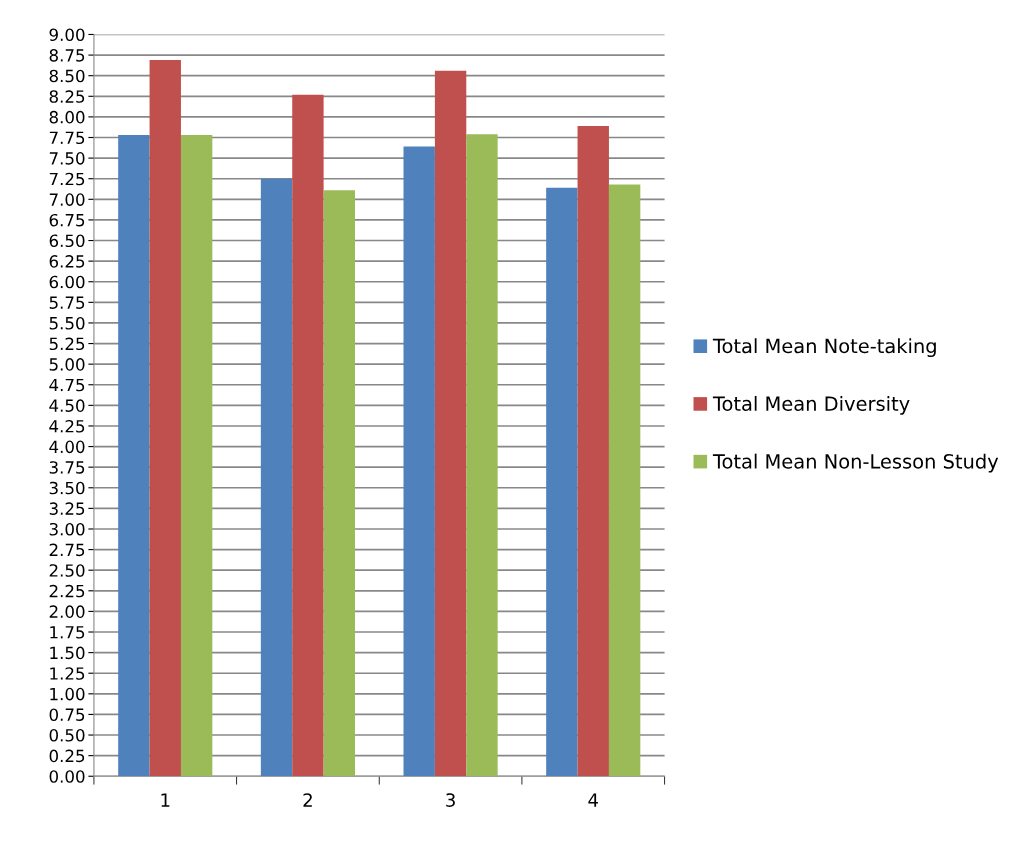  I want to click on y-tick-label: 7.25, so click(67, 179).